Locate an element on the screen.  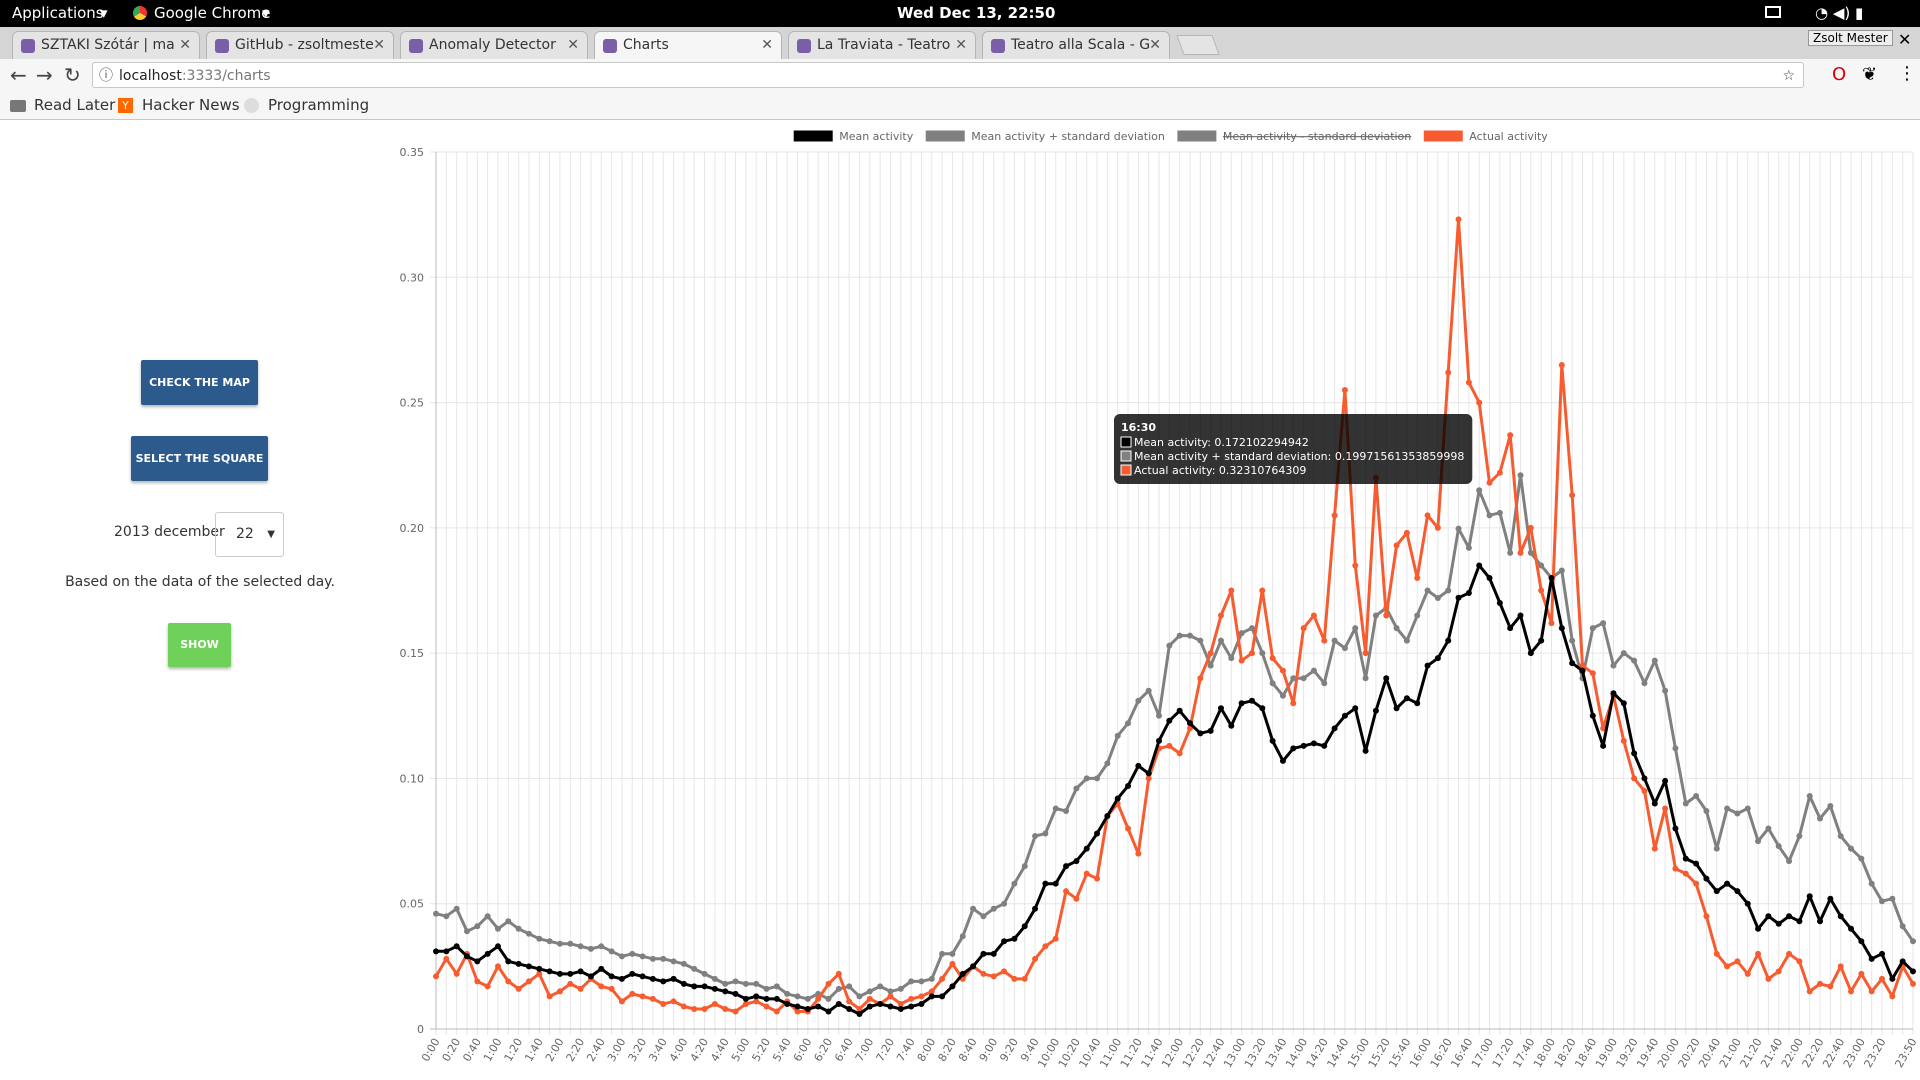
reload-button: ↻ is located at coordinates (72, 75).